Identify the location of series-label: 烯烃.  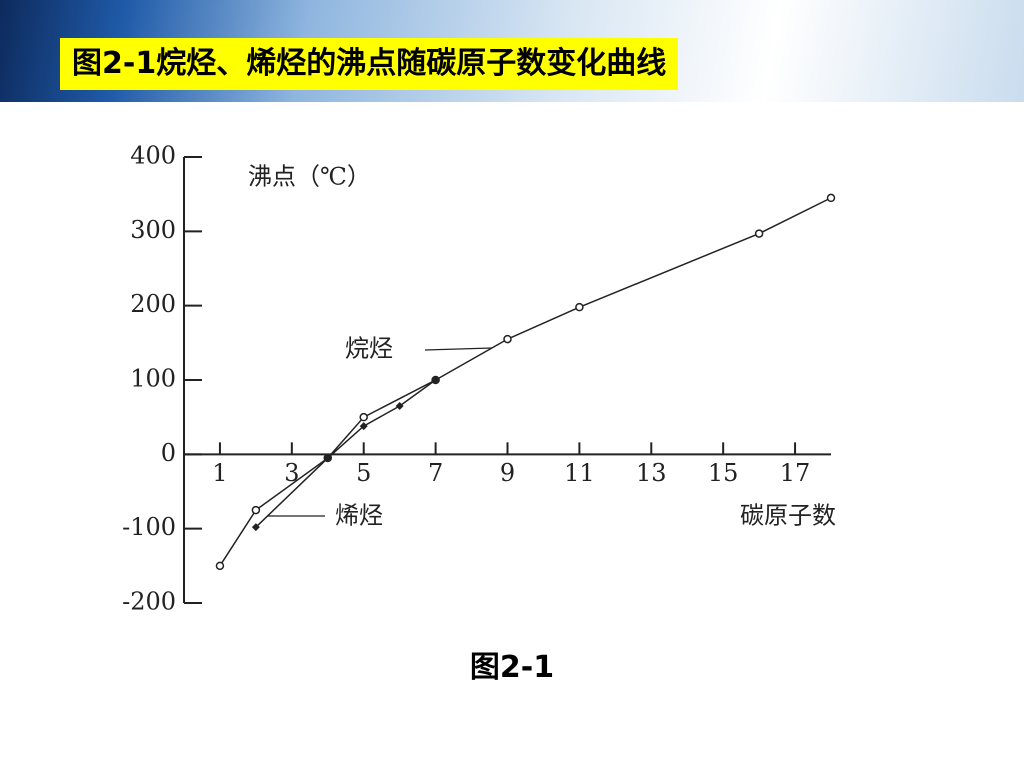
(359, 516).